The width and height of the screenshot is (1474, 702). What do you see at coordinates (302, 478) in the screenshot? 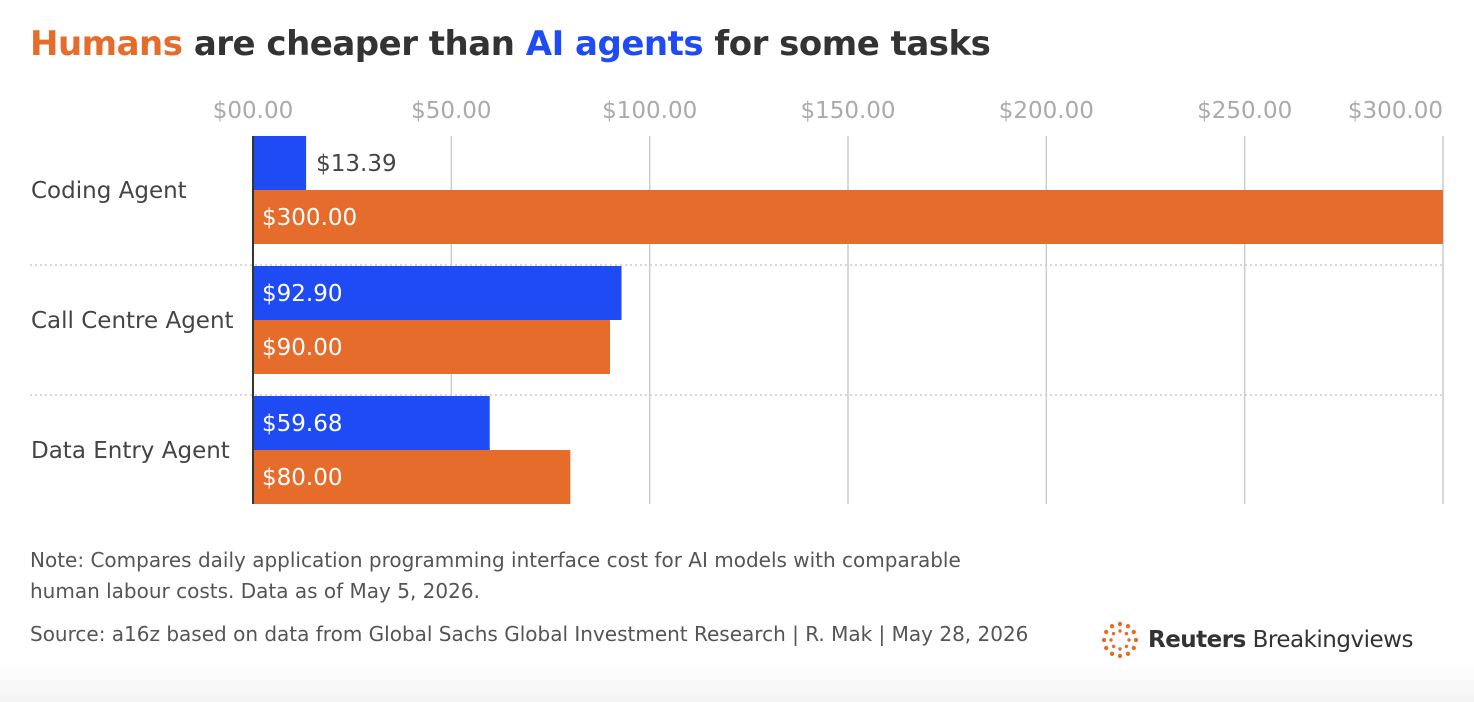
I see `bar-value-label: $80.00` at bounding box center [302, 478].